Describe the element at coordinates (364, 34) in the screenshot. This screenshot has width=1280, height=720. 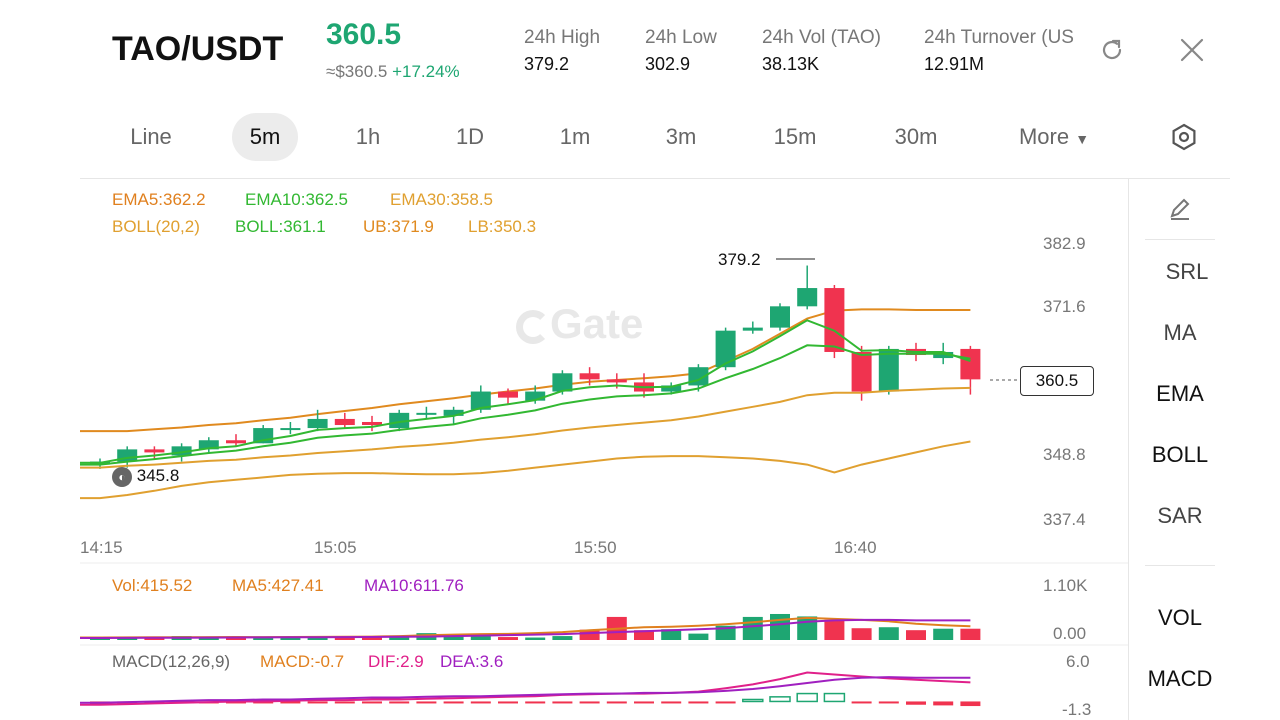
I see `last-price: 360.5` at that location.